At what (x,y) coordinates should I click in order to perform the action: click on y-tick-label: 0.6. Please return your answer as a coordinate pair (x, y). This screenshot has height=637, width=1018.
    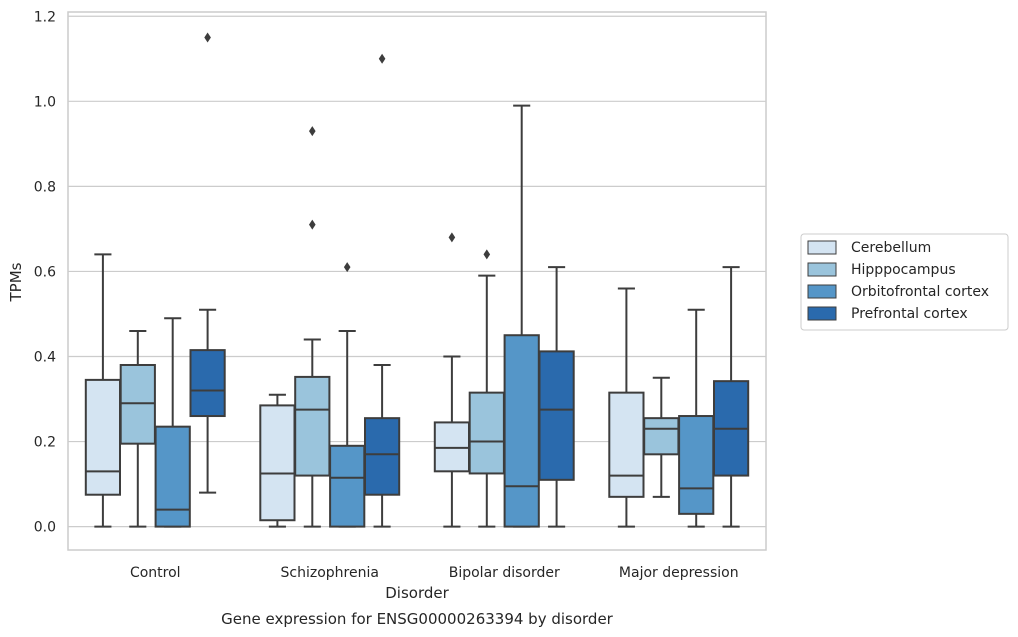
    Looking at the image, I should click on (45, 272).